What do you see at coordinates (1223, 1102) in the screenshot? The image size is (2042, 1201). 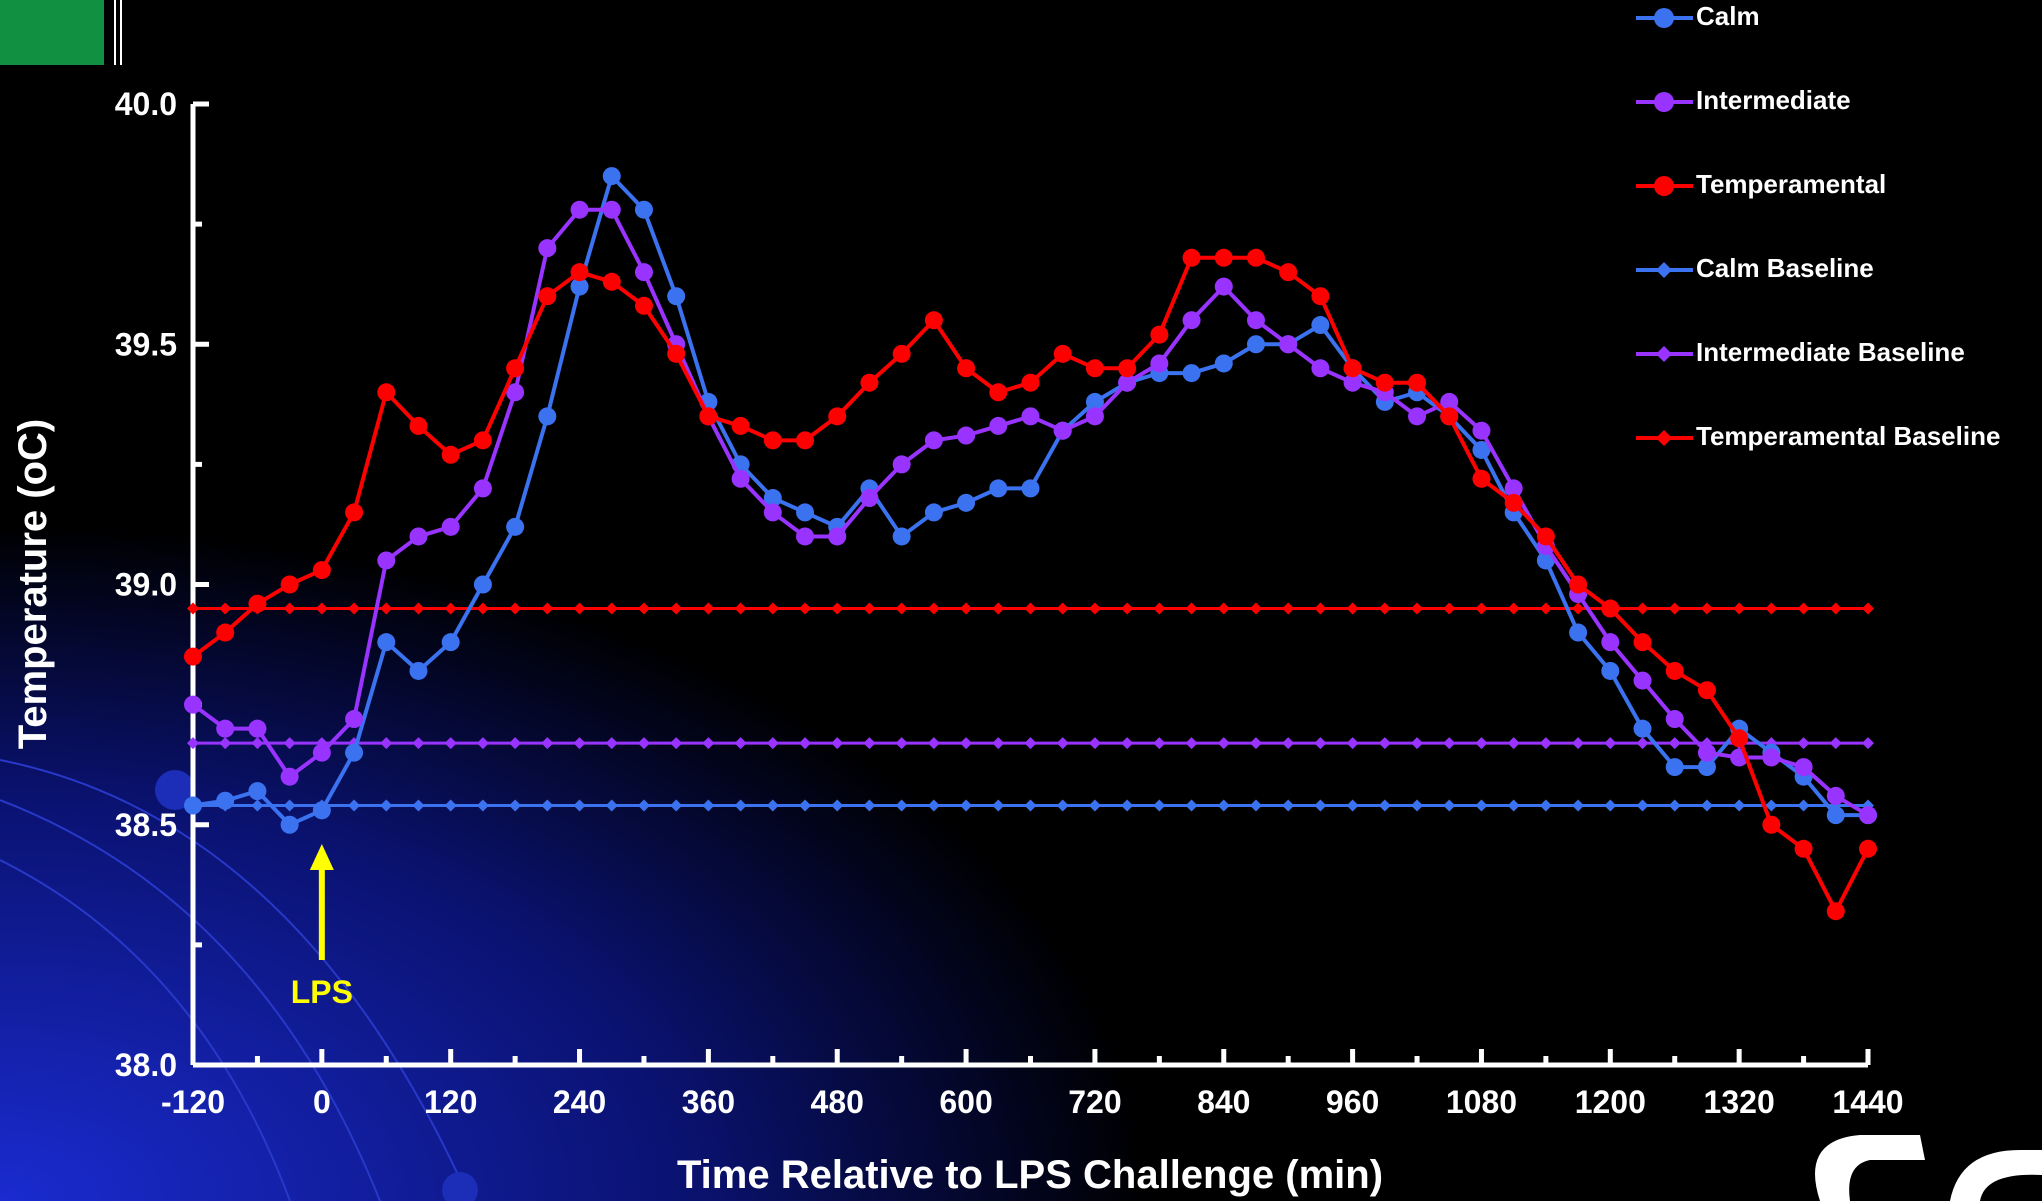 I see `x-tick-label: 840` at bounding box center [1223, 1102].